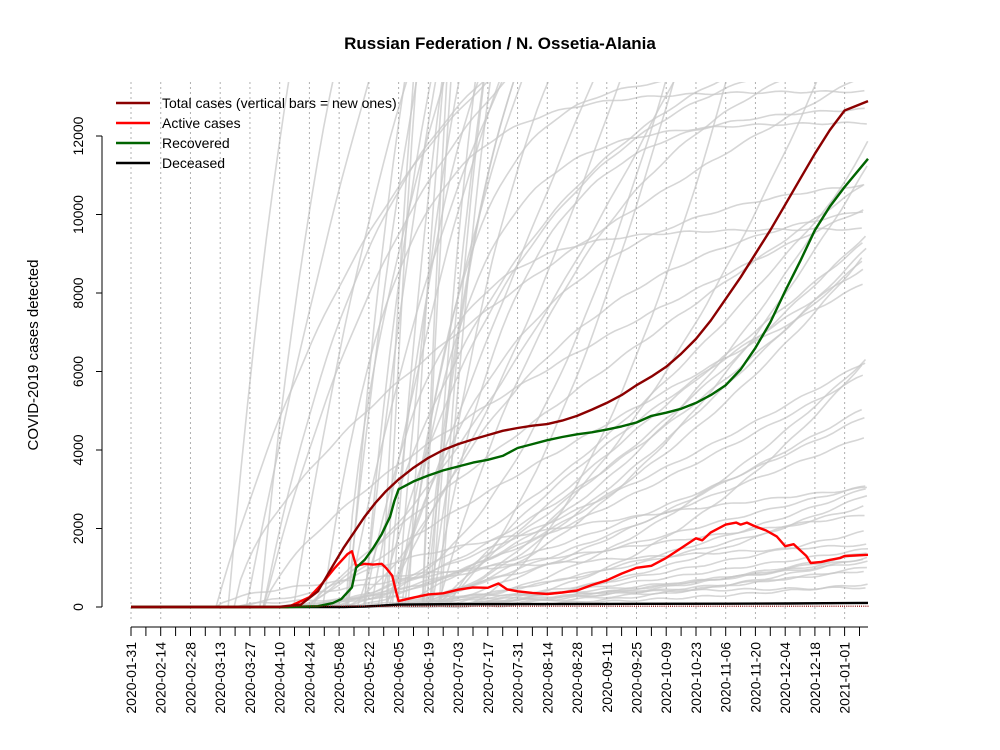  What do you see at coordinates (220, 678) in the screenshot?
I see `x-tick-label: 2020-03-13` at bounding box center [220, 678].